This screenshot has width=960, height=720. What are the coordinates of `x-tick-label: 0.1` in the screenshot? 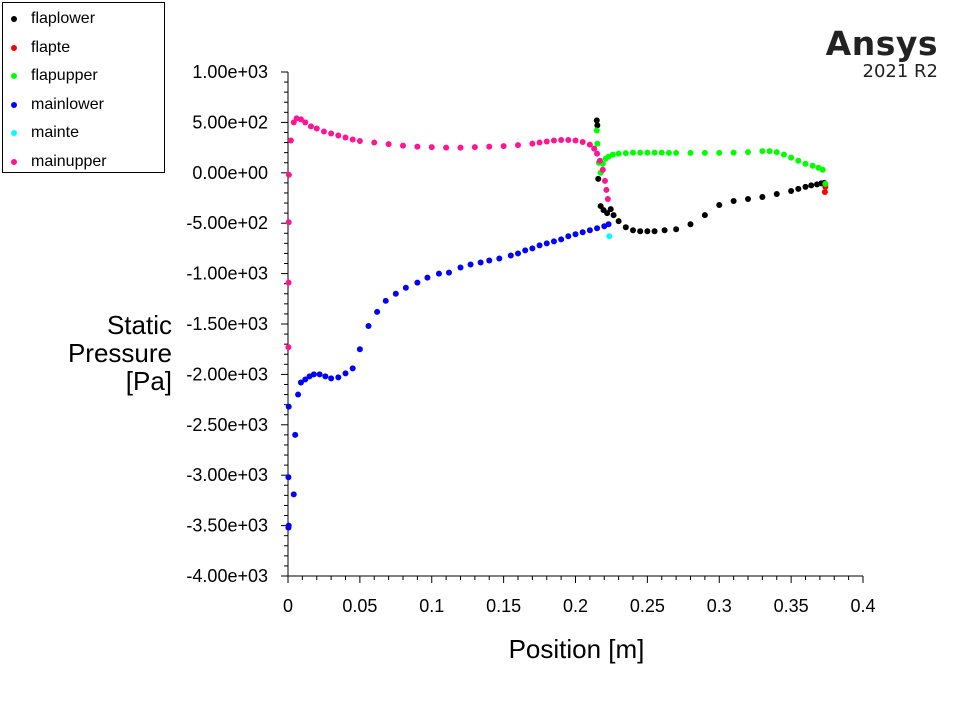 It's located at (431, 606).